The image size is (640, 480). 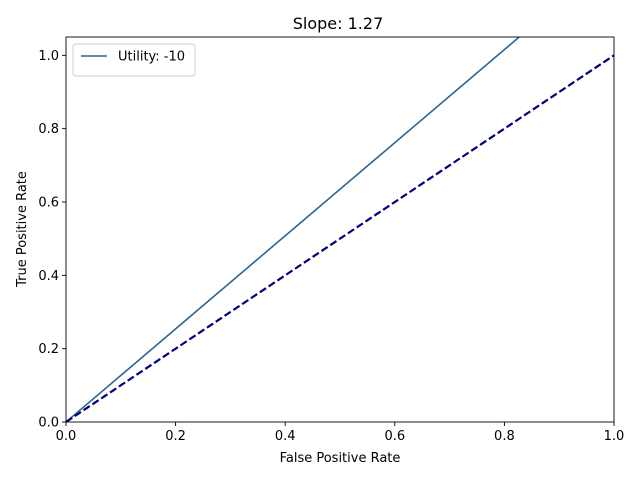 I want to click on legend-box, so click(x=134, y=60).